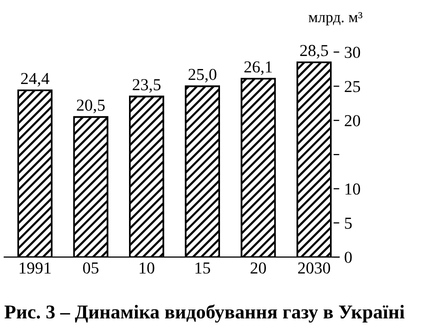 This screenshot has height=336, width=424. I want to click on data-label: 28,5, so click(314, 51).